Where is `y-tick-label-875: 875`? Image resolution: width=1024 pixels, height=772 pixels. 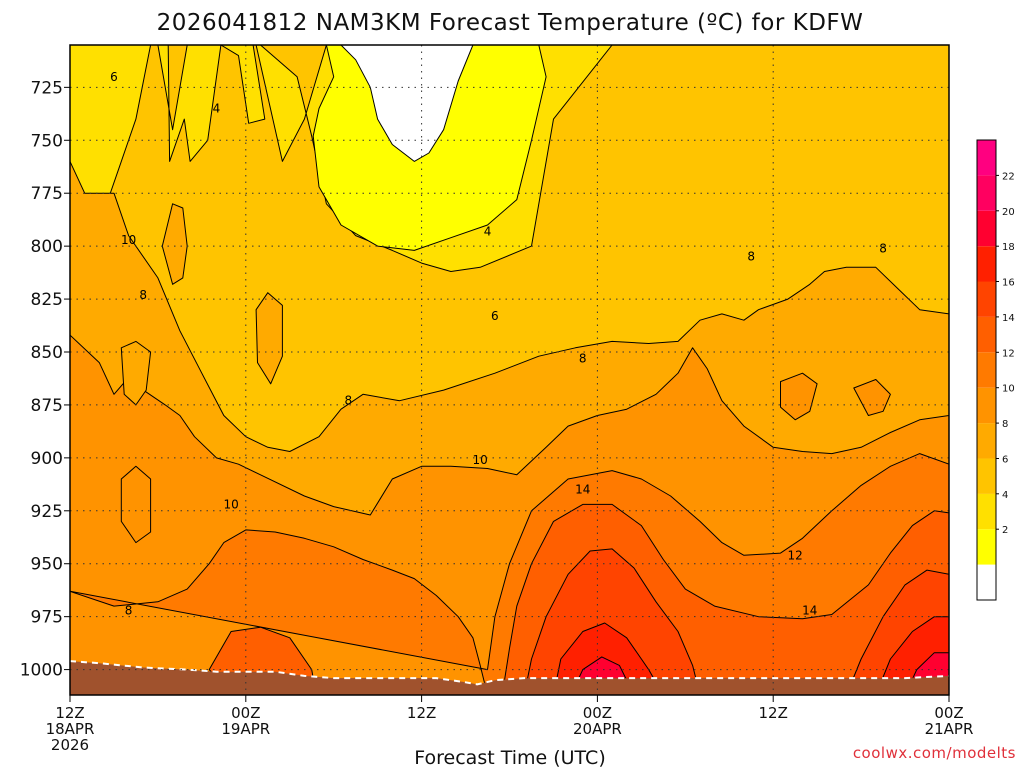 y-tick-label-875: 875 is located at coordinates (47, 406).